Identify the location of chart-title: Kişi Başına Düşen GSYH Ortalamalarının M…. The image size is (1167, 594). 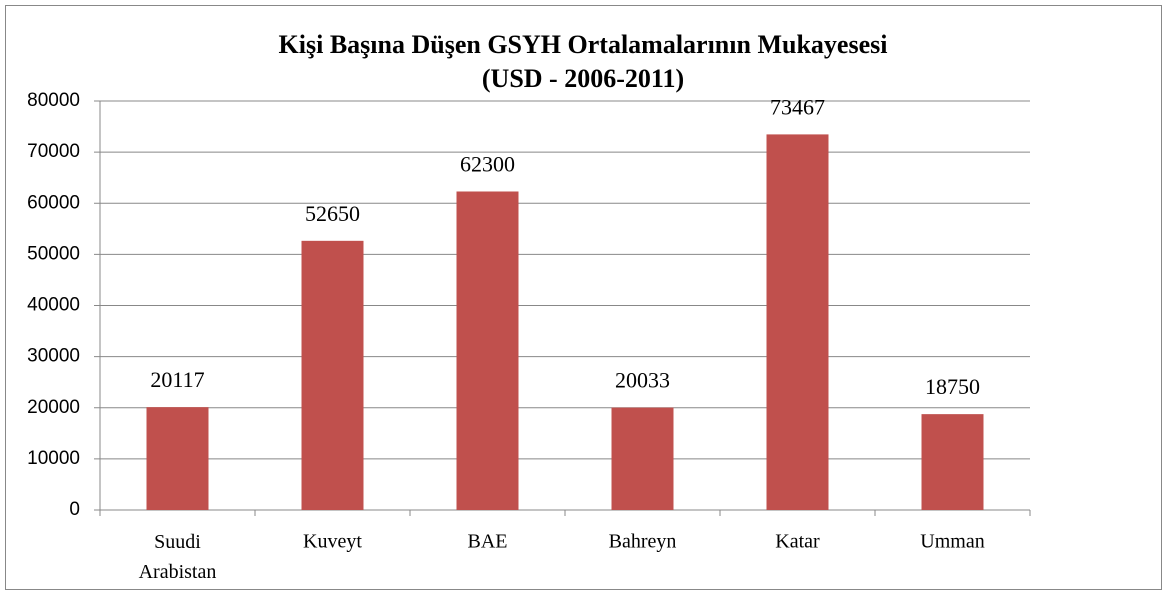
(583, 44).